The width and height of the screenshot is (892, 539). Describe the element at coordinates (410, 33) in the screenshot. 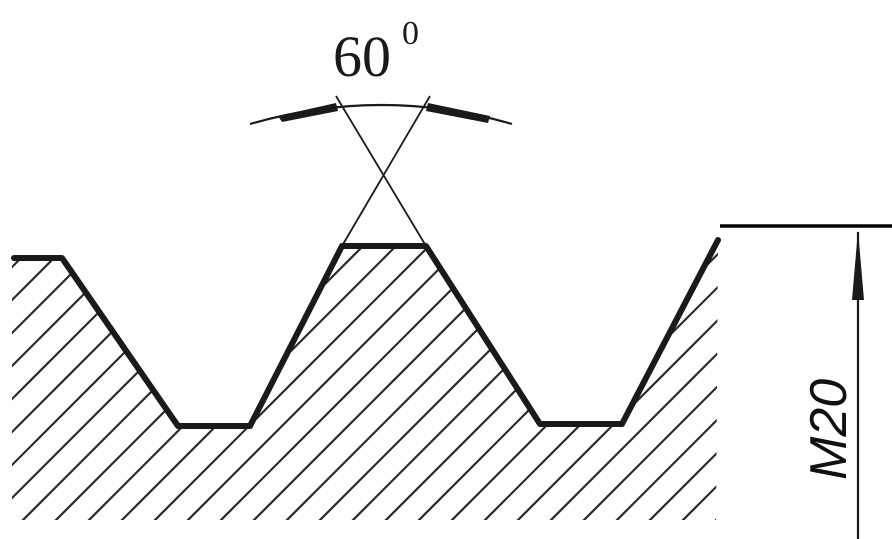

I see `angle-degree-superscript: 0` at that location.